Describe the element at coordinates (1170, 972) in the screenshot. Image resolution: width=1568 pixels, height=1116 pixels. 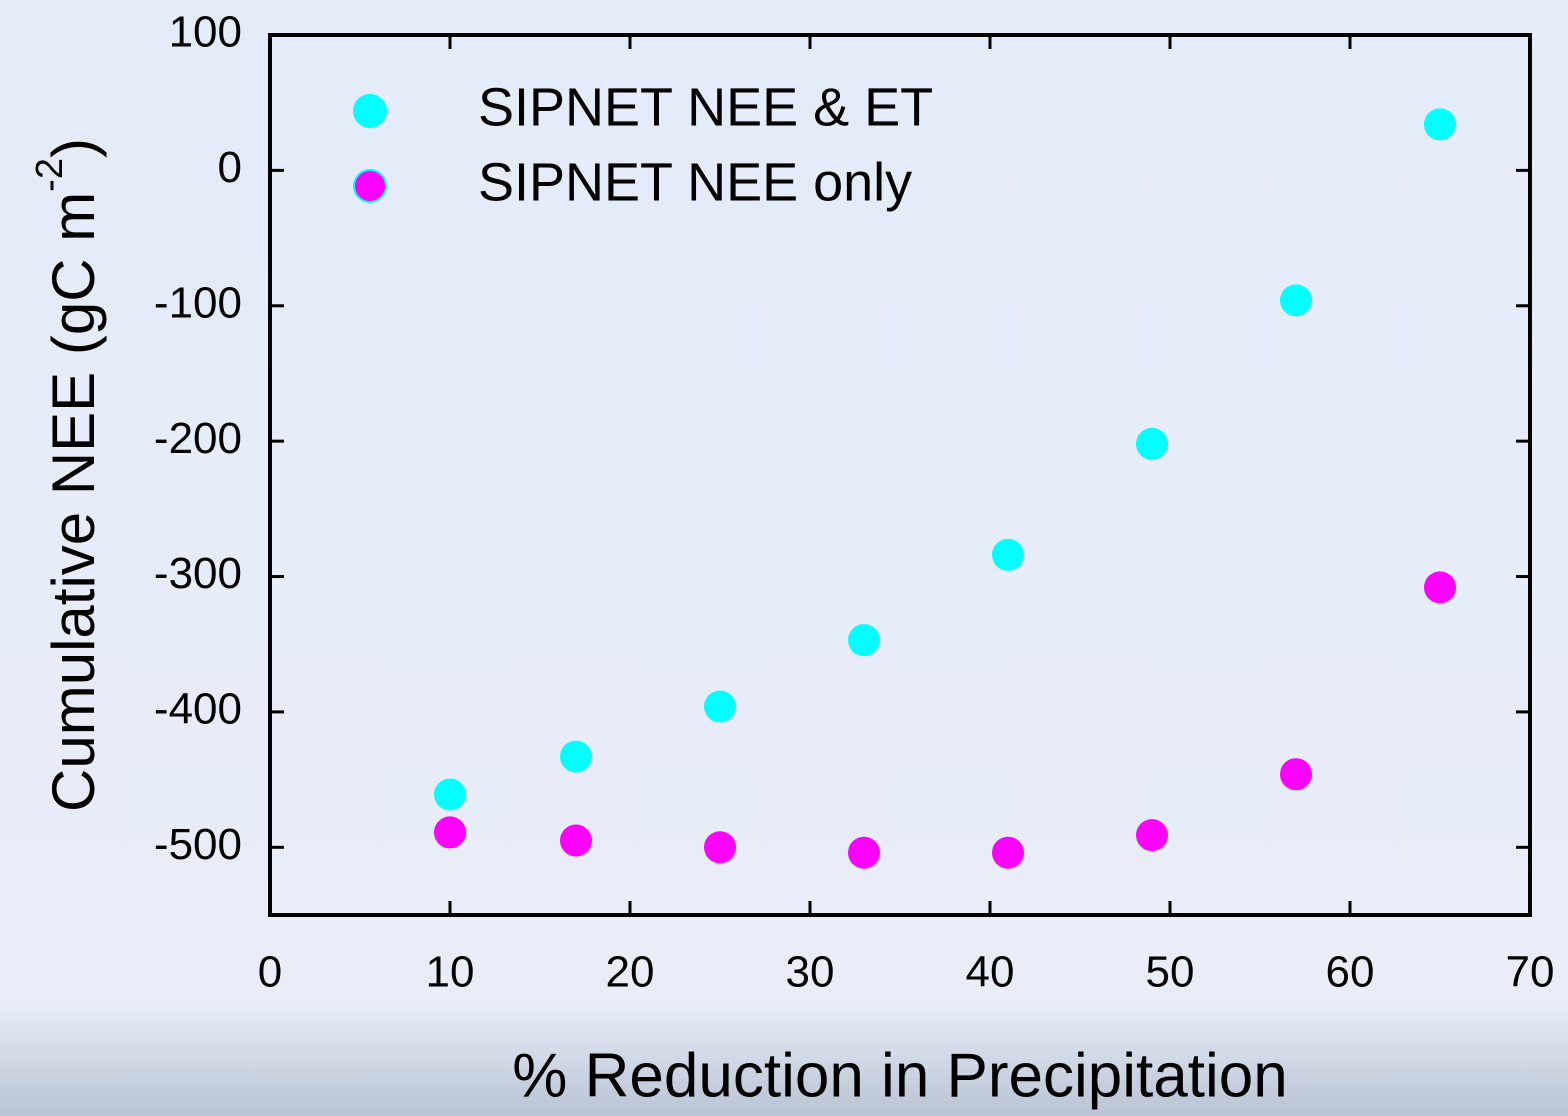
I see `x-tick-label: 50` at that location.